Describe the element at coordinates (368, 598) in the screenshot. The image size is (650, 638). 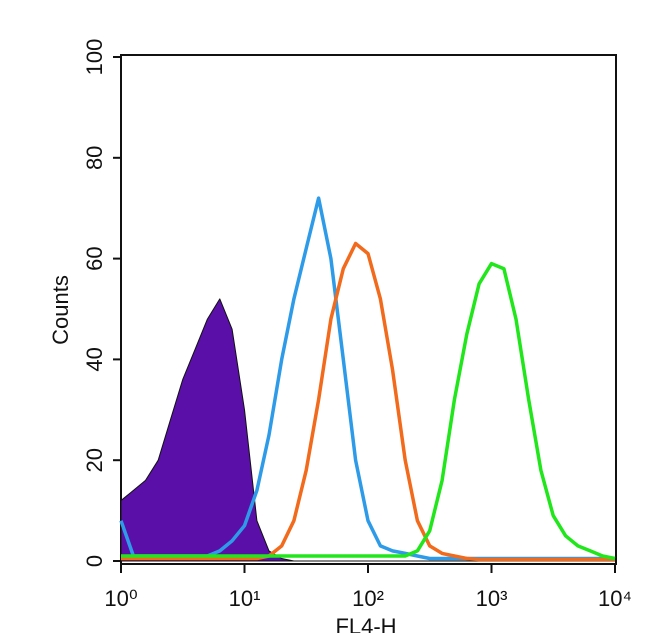
I see `x-tick-label: 10²` at that location.